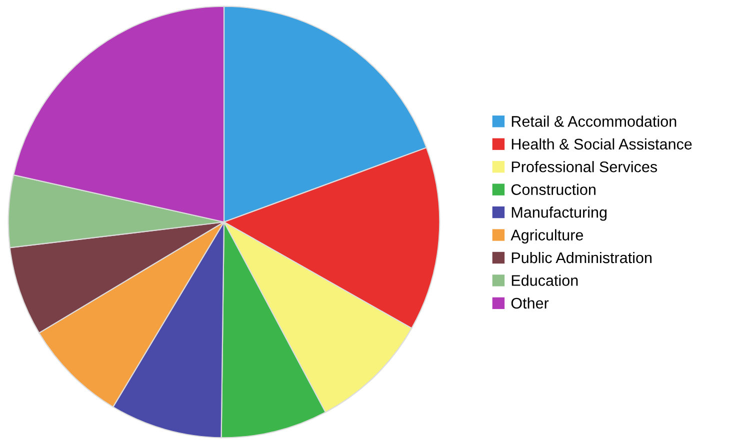 Image resolution: width=742 pixels, height=445 pixels. I want to click on legend-label: Agriculture, so click(547, 236).